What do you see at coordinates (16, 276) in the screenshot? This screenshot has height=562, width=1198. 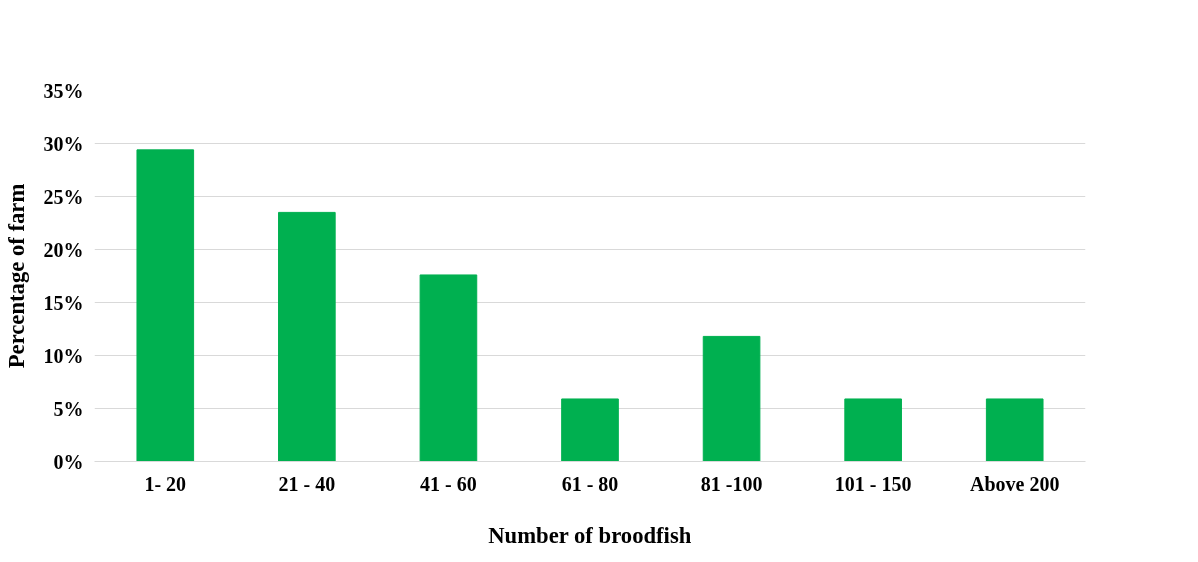 I see `y-axis-title: Percentage of farm` at bounding box center [16, 276].